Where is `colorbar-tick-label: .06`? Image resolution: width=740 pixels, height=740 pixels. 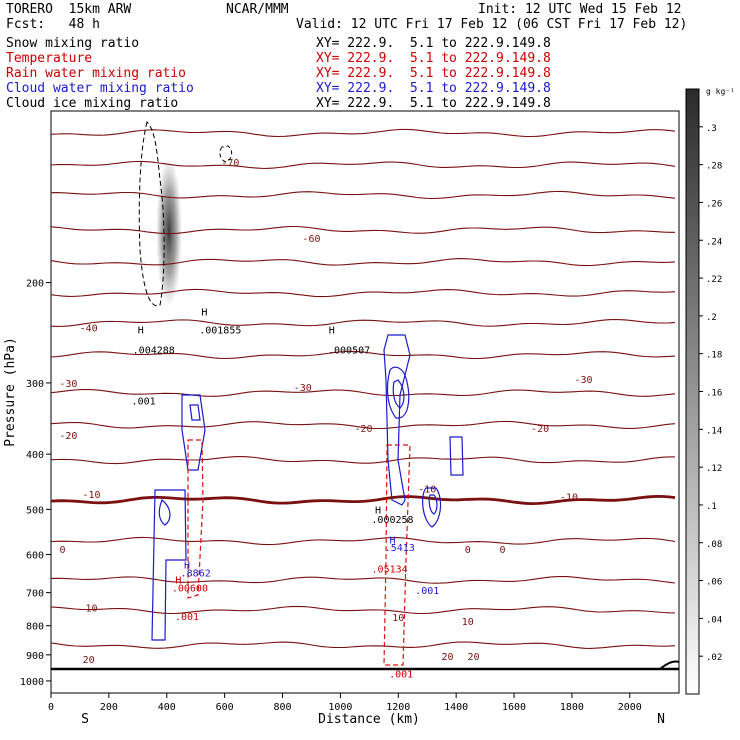
colorbar-tick-label: .06 is located at coordinates (714, 583).